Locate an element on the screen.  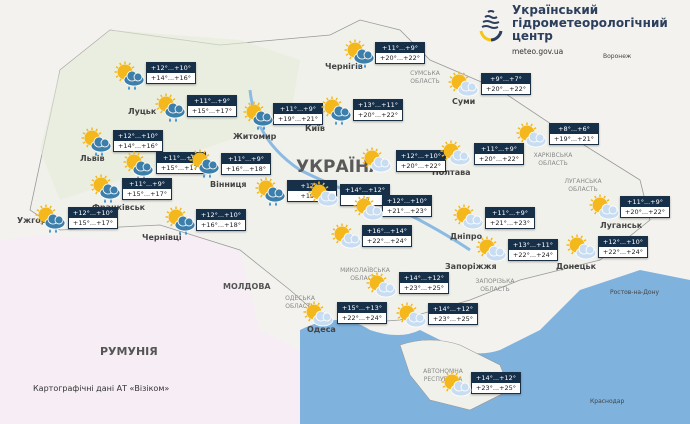
city-odesa: Одеса is located at coordinates (321, 329).